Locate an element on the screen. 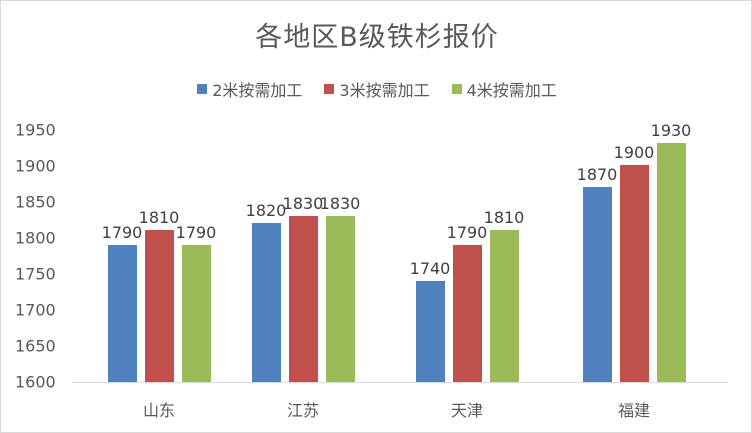 This screenshot has width=752, height=433. data-label: 1930 is located at coordinates (671, 131).